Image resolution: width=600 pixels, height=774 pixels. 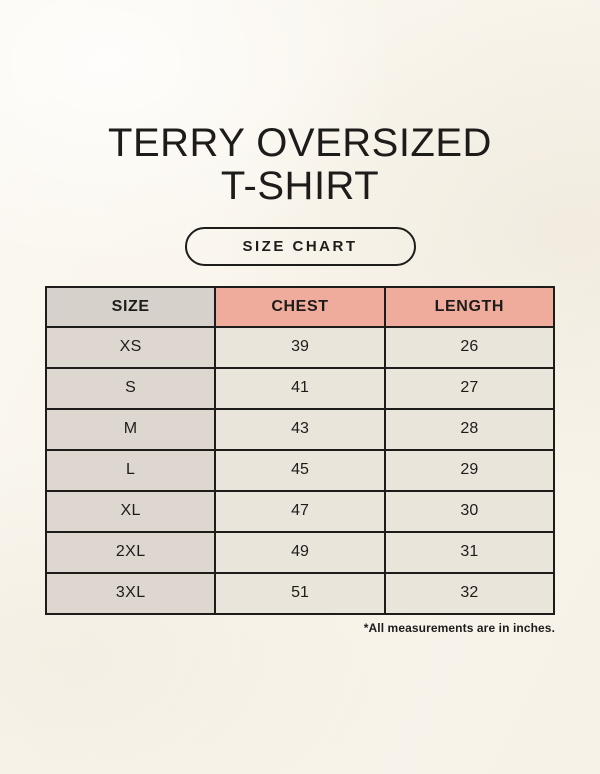 I want to click on chest-cell: 45, so click(x=300, y=470).